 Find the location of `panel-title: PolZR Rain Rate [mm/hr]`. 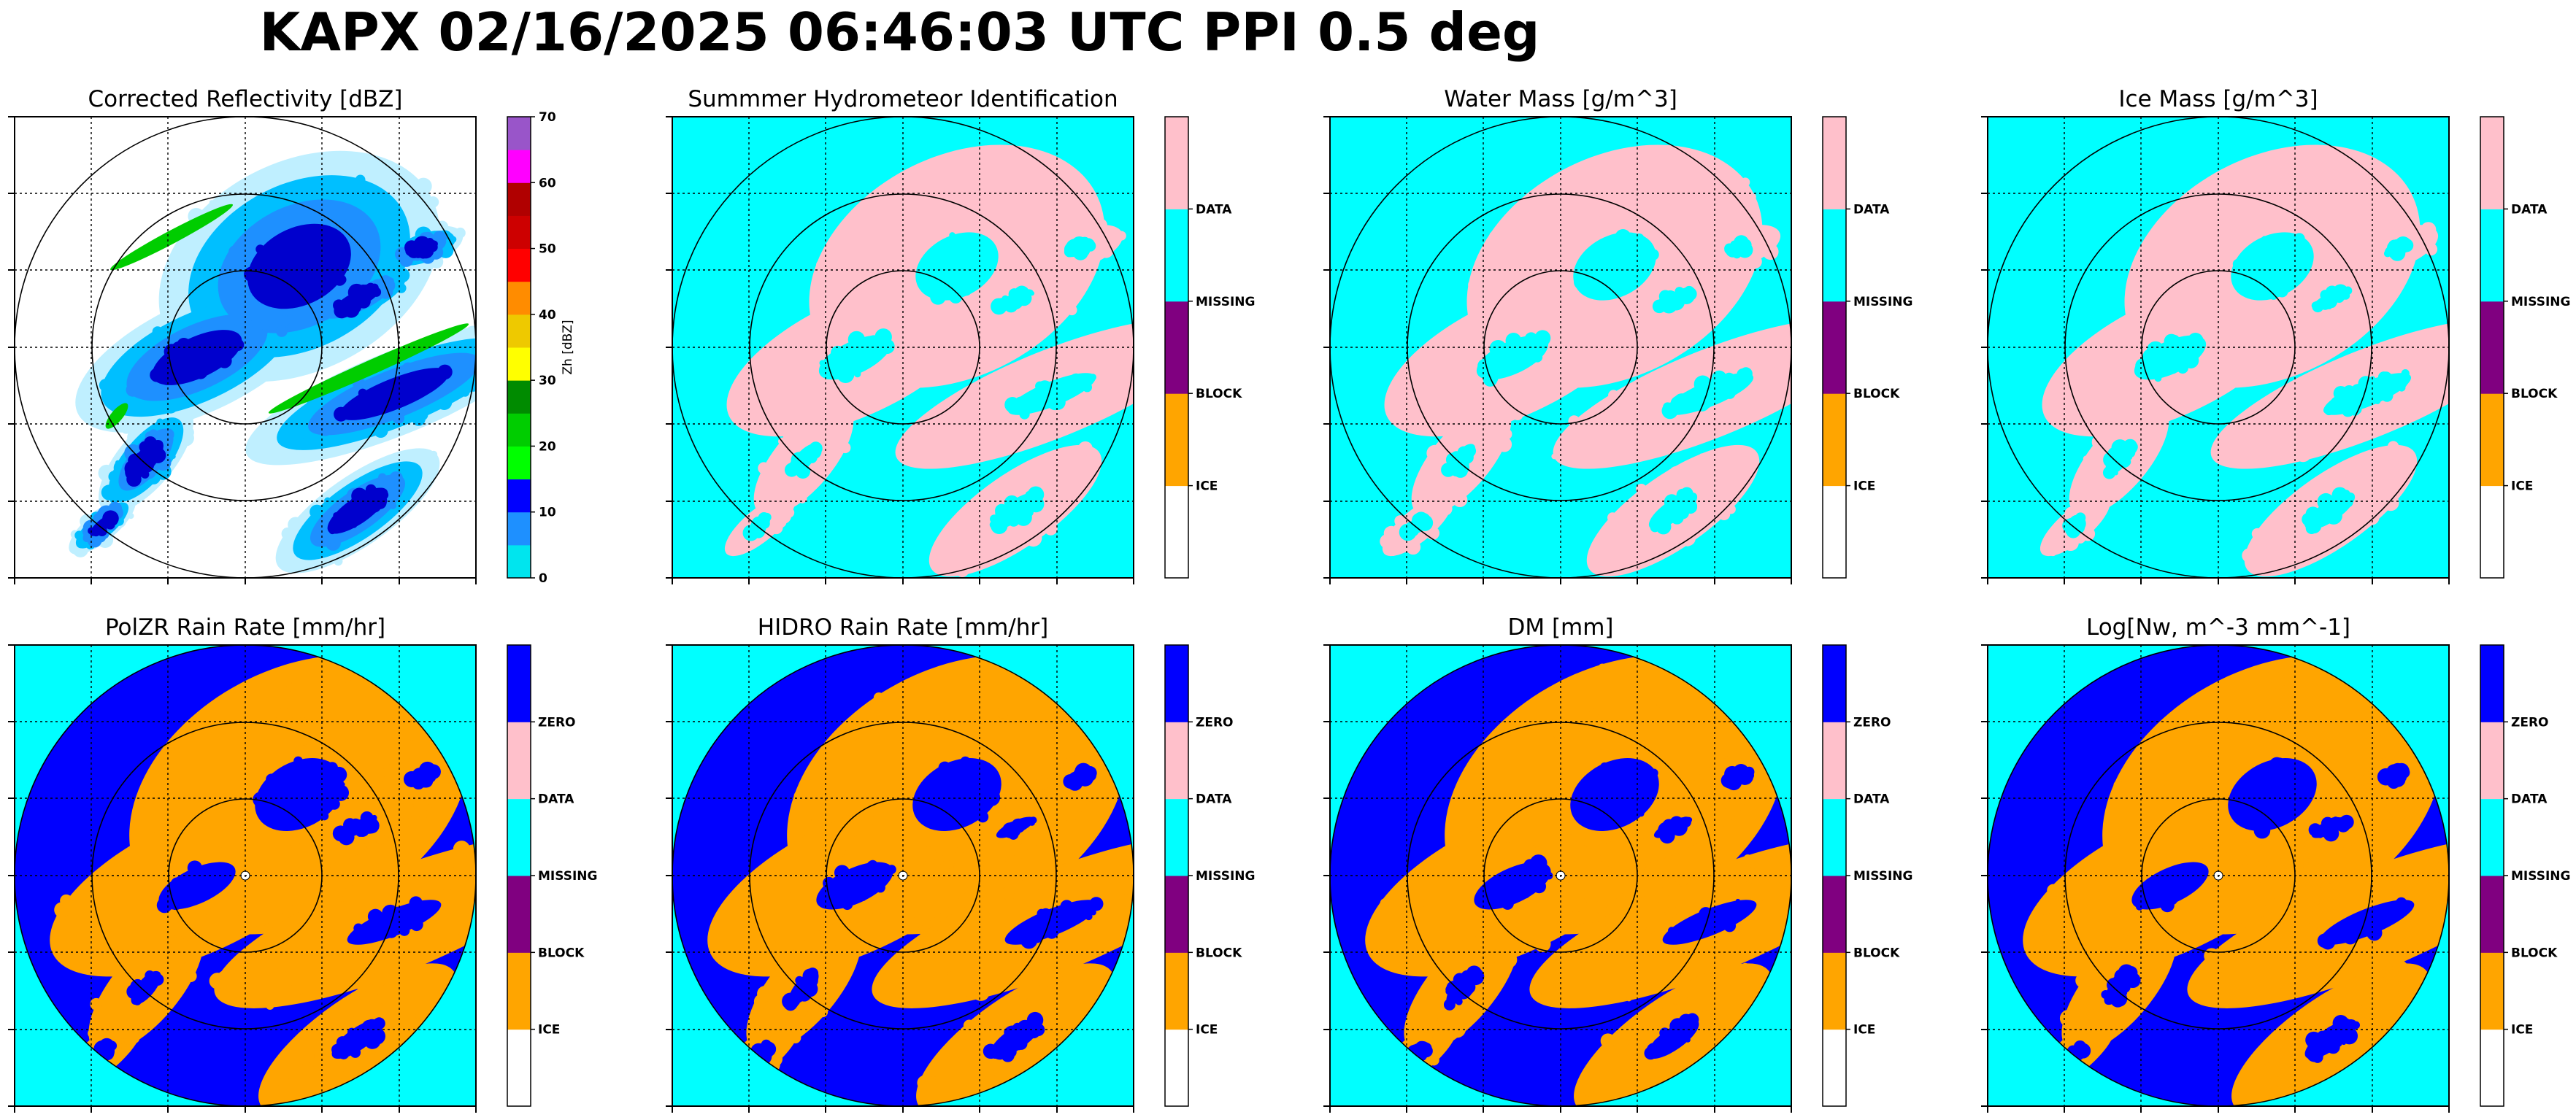

panel-title: PolZR Rain Rate [mm/hr] is located at coordinates (245, 627).